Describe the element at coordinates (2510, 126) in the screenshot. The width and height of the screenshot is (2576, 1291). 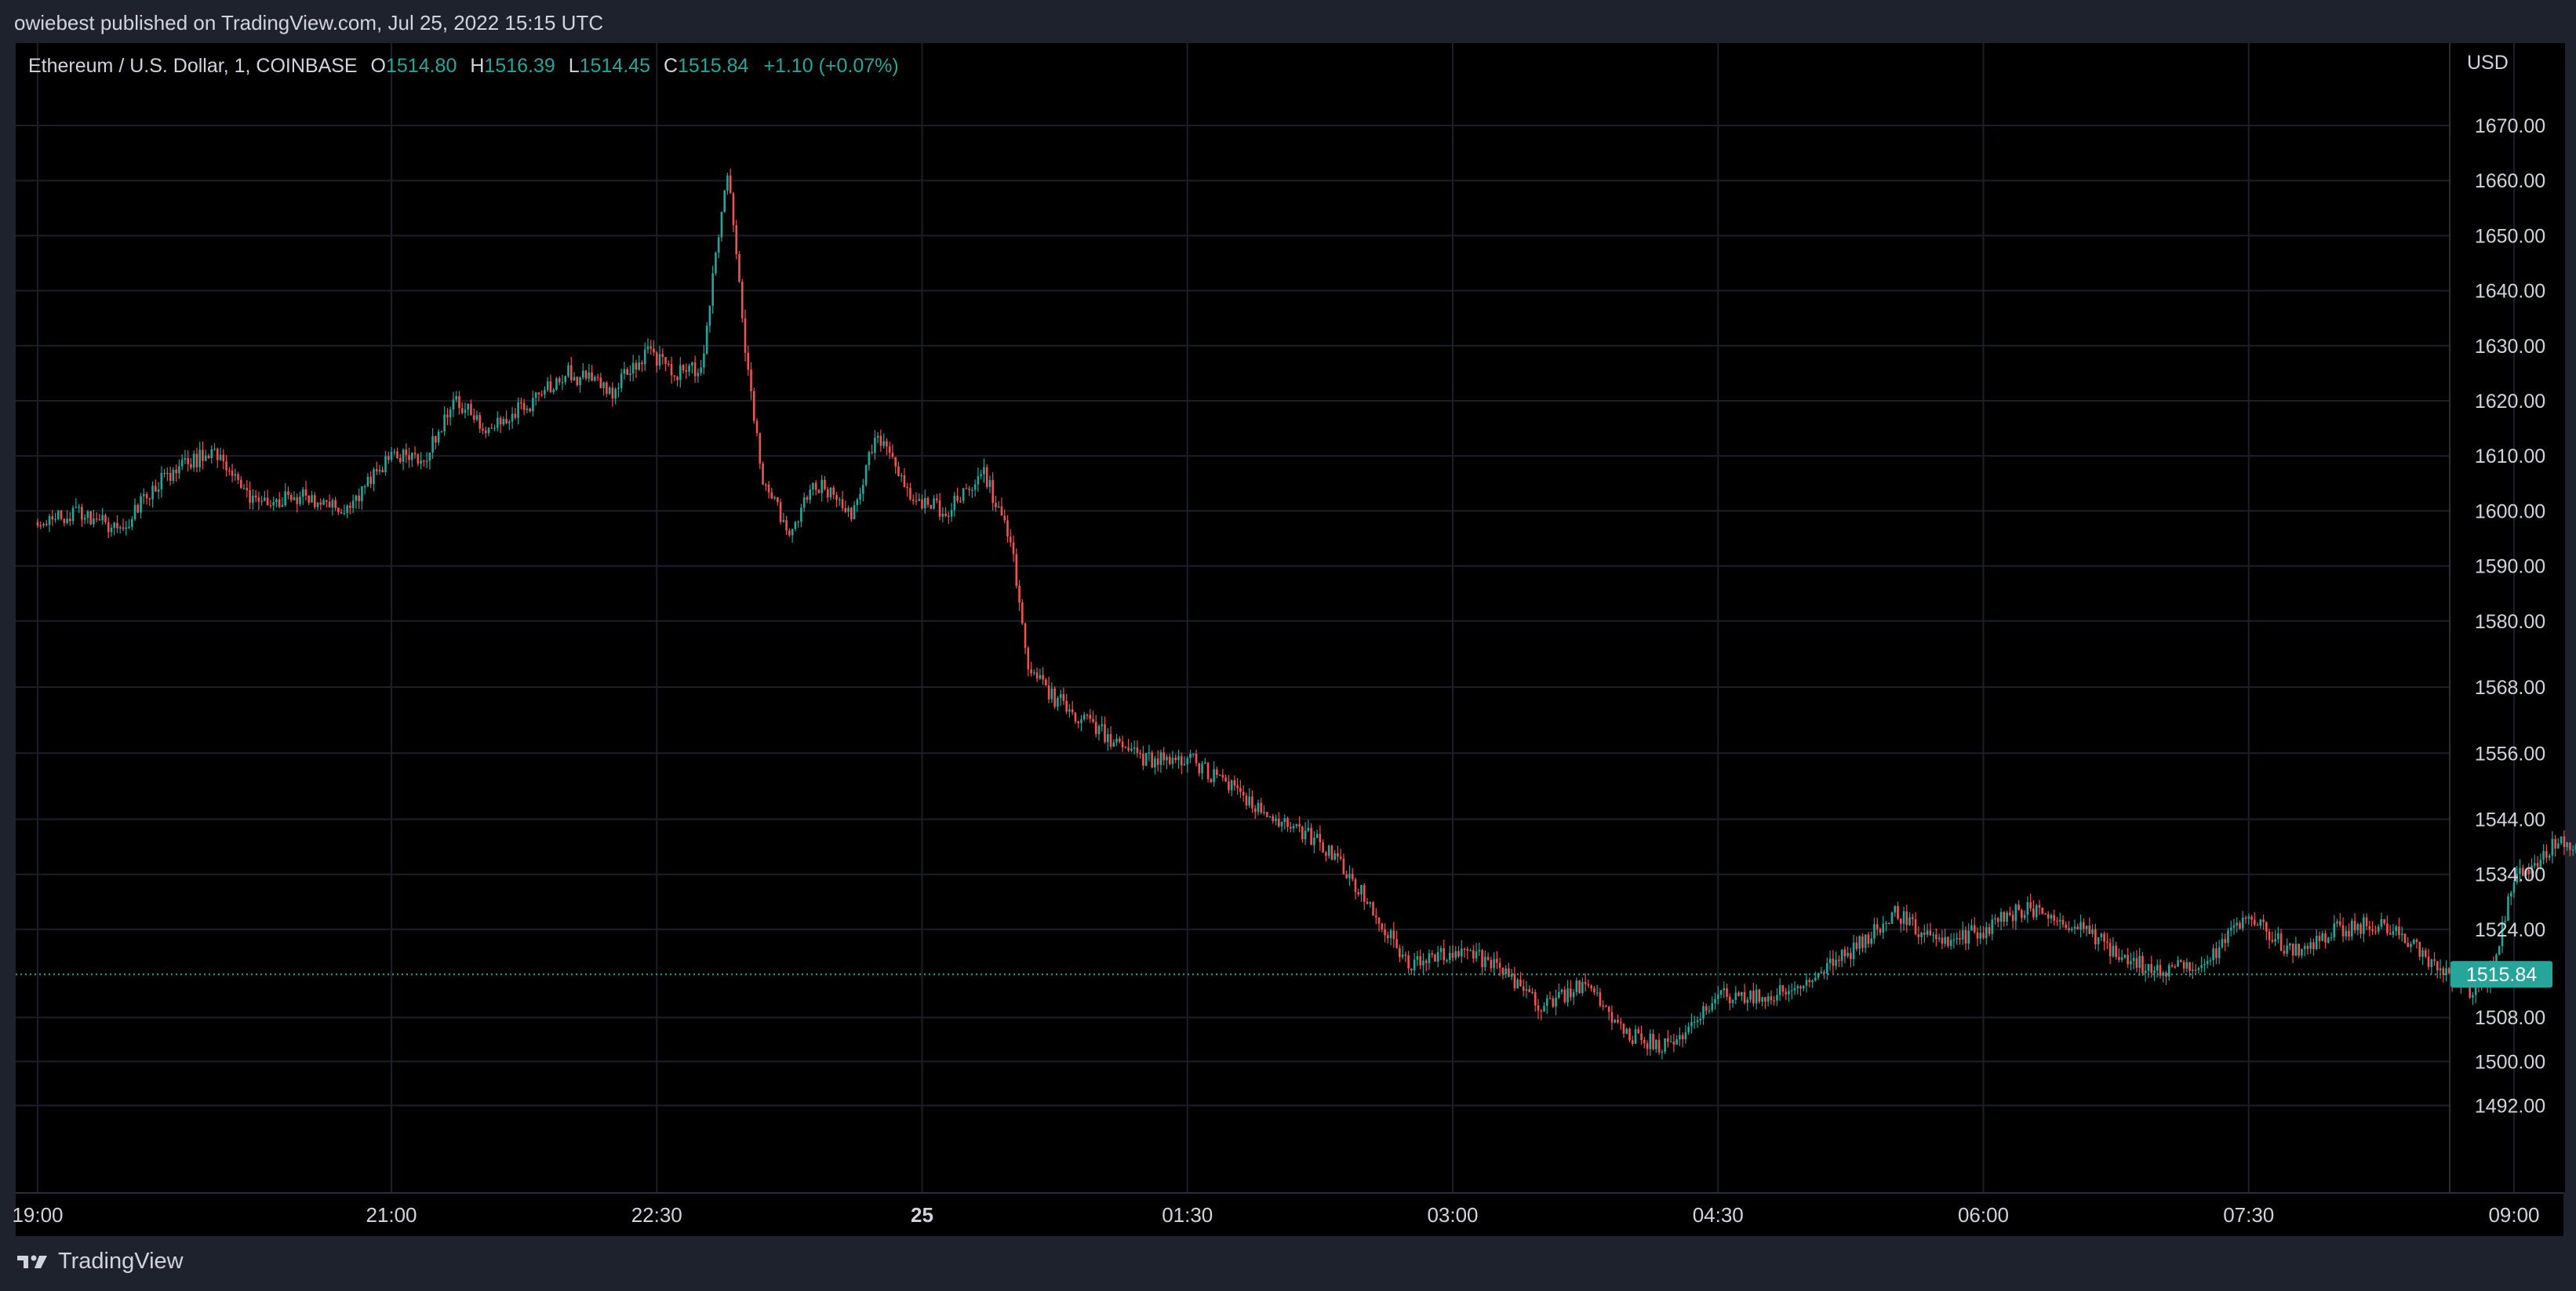
I see `price-tick-label: 1670.00` at that location.